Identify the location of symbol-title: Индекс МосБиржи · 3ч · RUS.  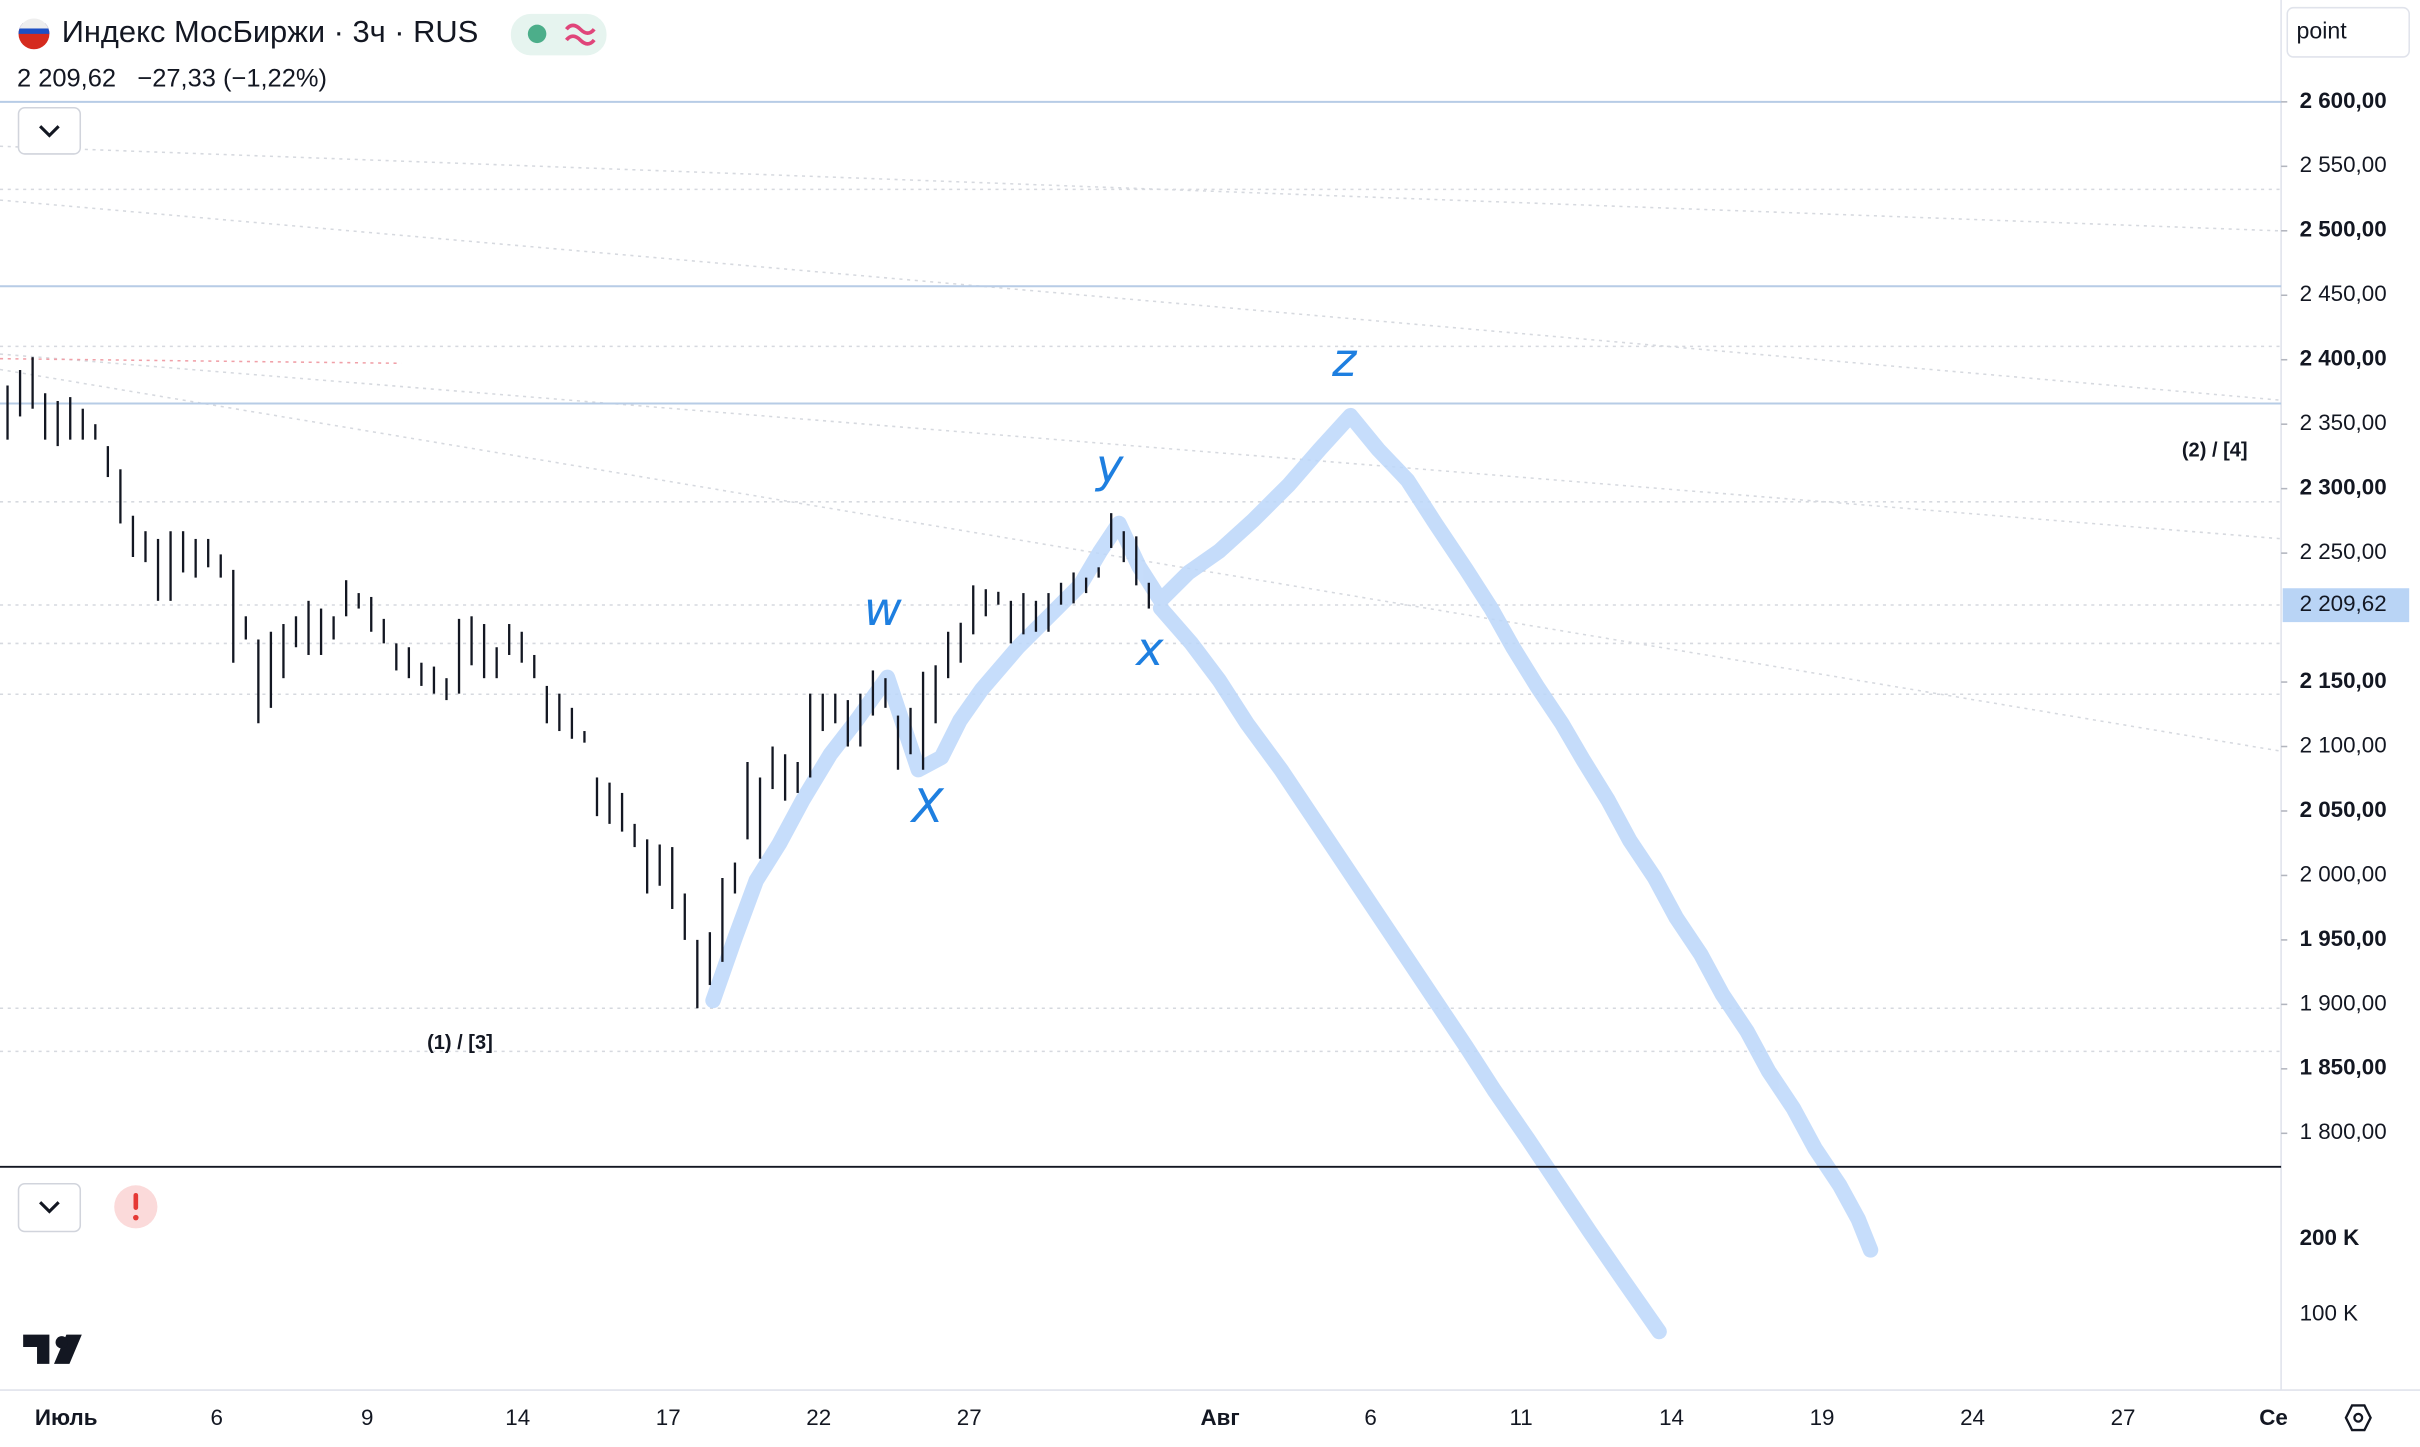
(270, 31).